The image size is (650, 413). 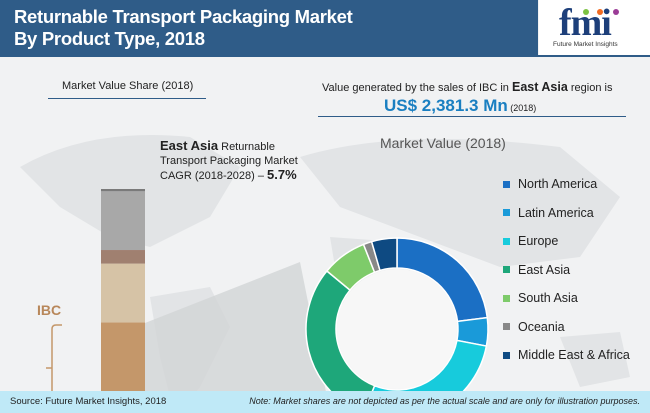 What do you see at coordinates (443, 143) in the screenshot?
I see `chart-title: Market Value (2018)` at bounding box center [443, 143].